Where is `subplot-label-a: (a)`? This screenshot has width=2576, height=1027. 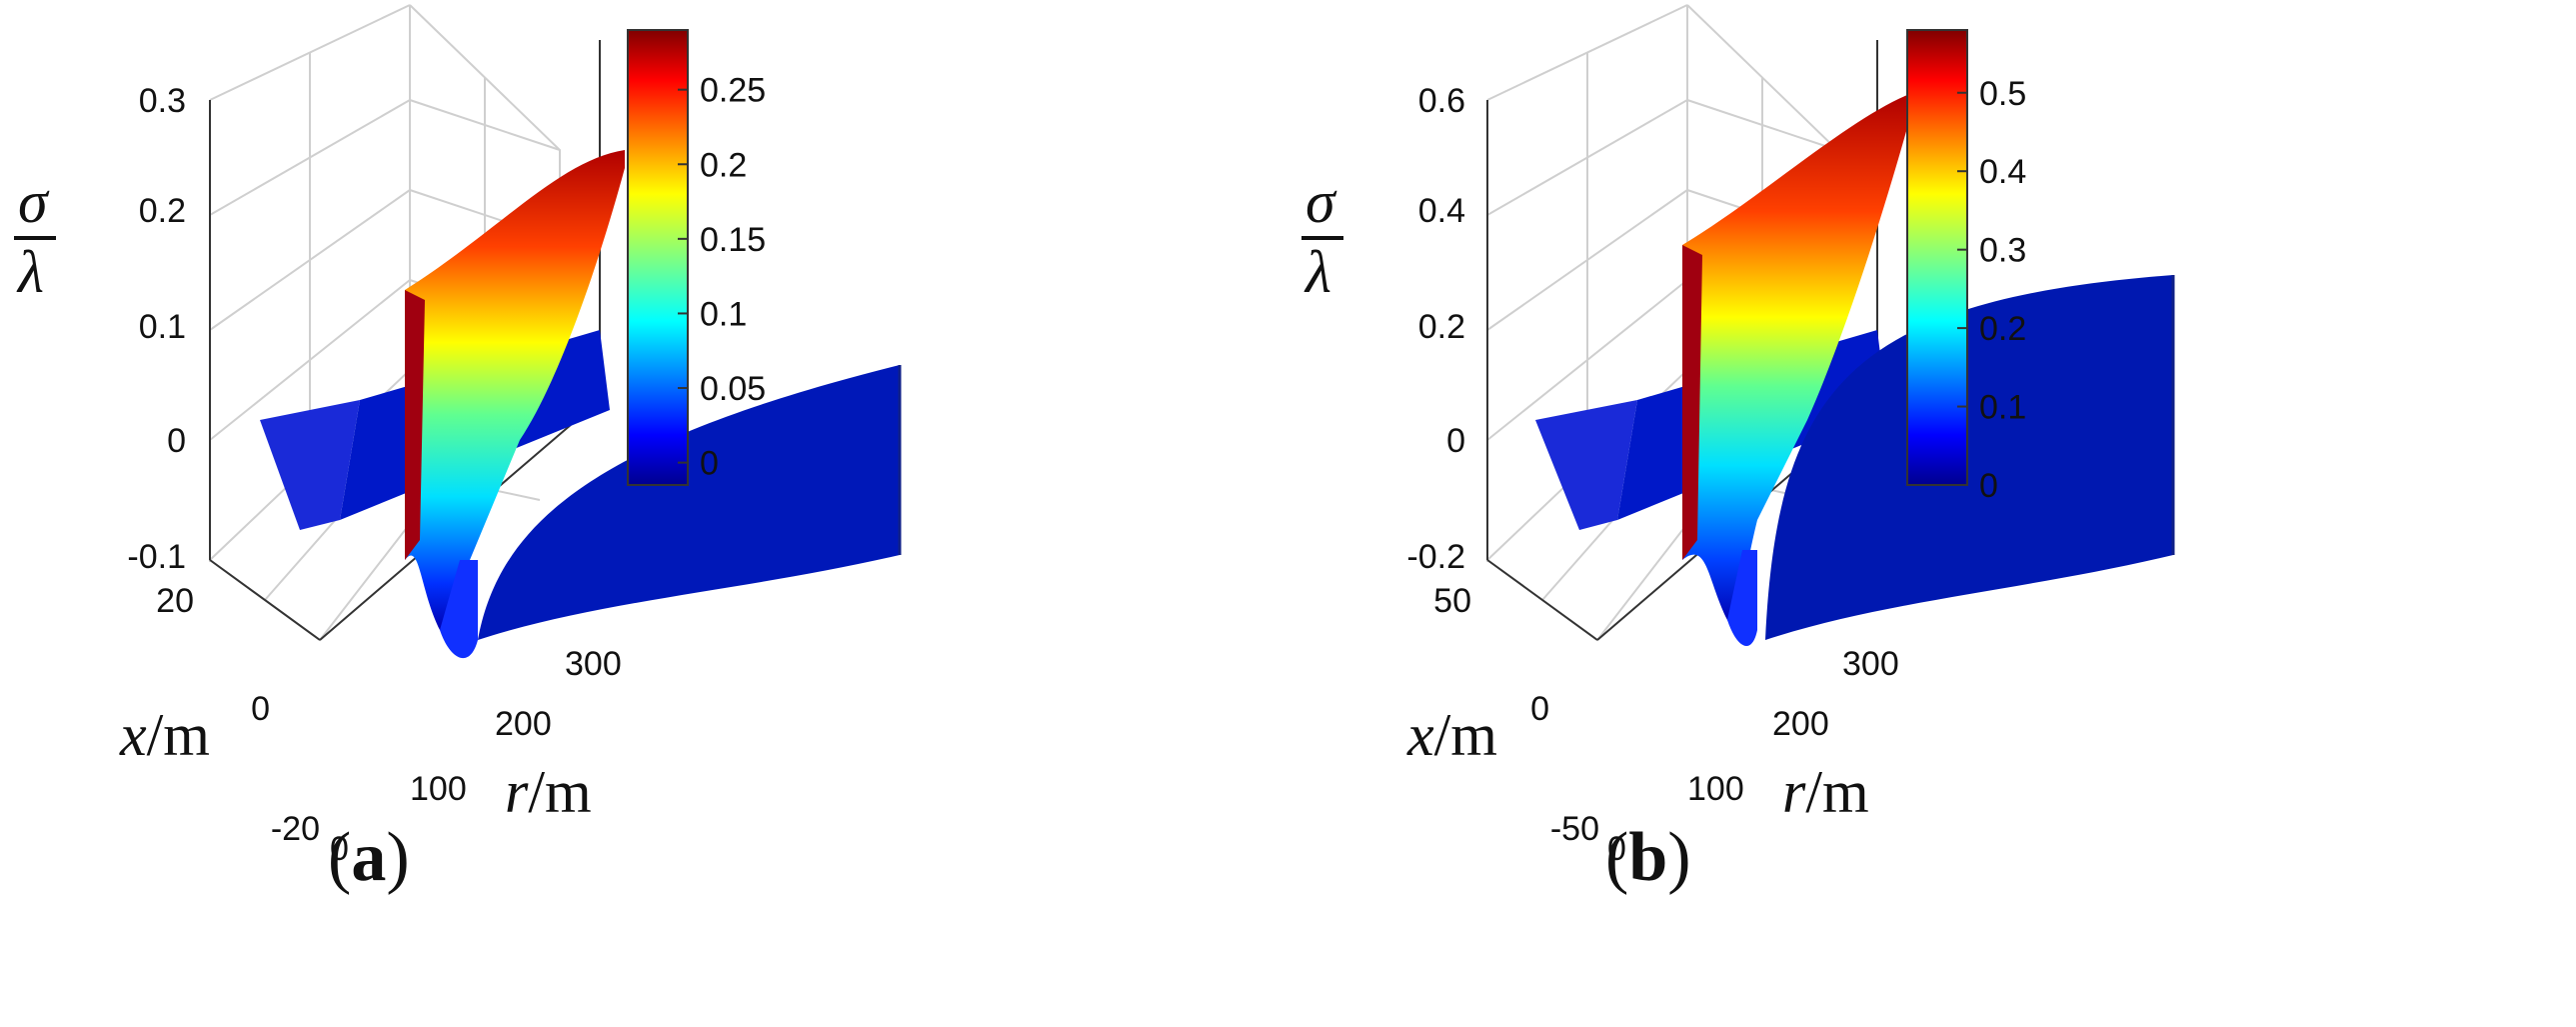
subplot-label-a: (a) is located at coordinates (369, 857).